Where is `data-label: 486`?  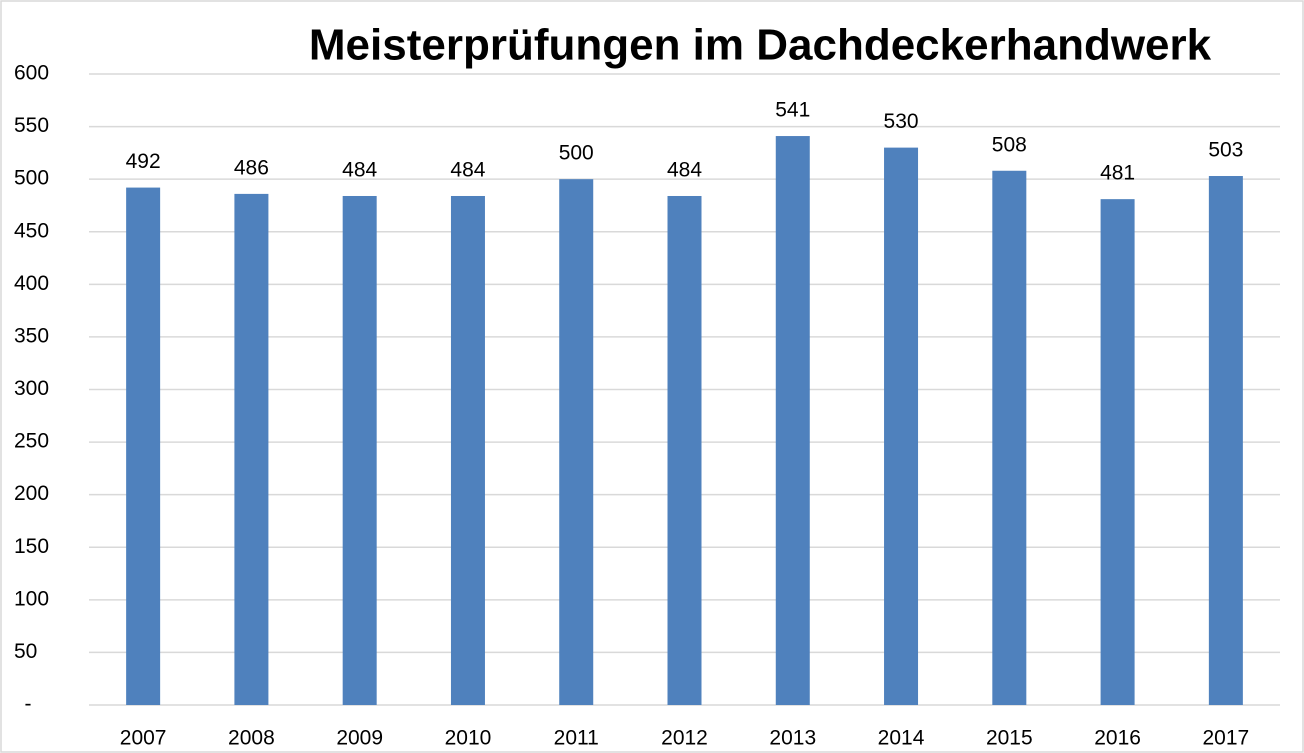 data-label: 486 is located at coordinates (251, 167).